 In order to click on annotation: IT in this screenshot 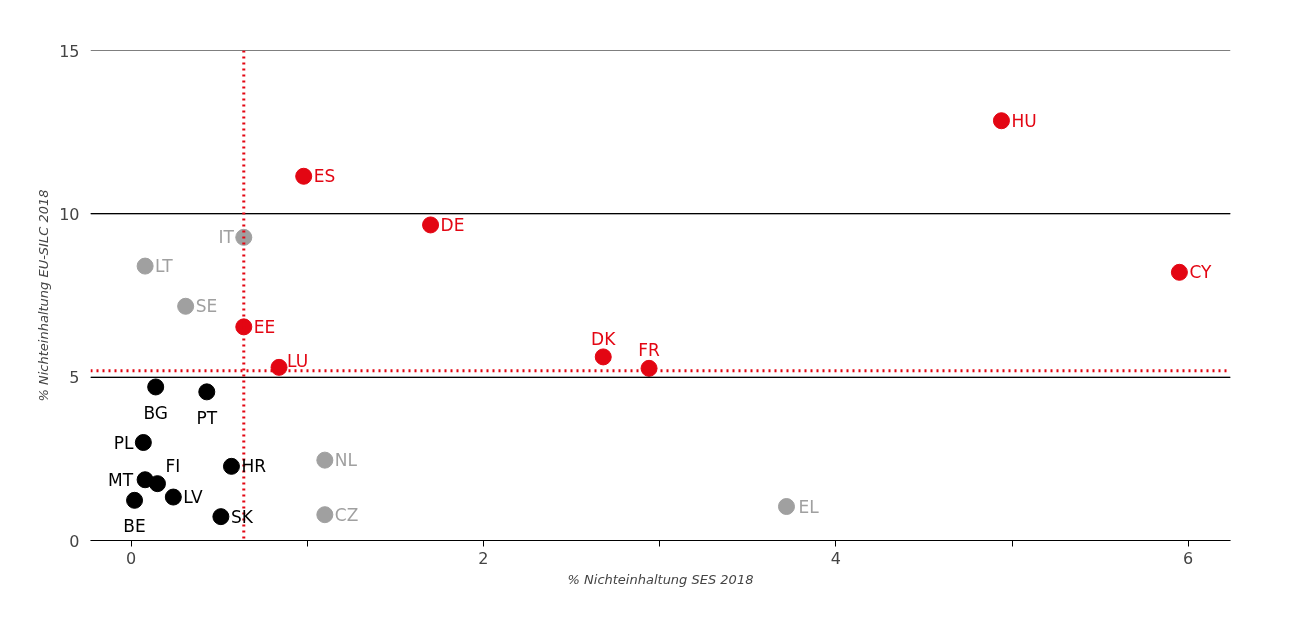, I will do `click(226, 237)`.